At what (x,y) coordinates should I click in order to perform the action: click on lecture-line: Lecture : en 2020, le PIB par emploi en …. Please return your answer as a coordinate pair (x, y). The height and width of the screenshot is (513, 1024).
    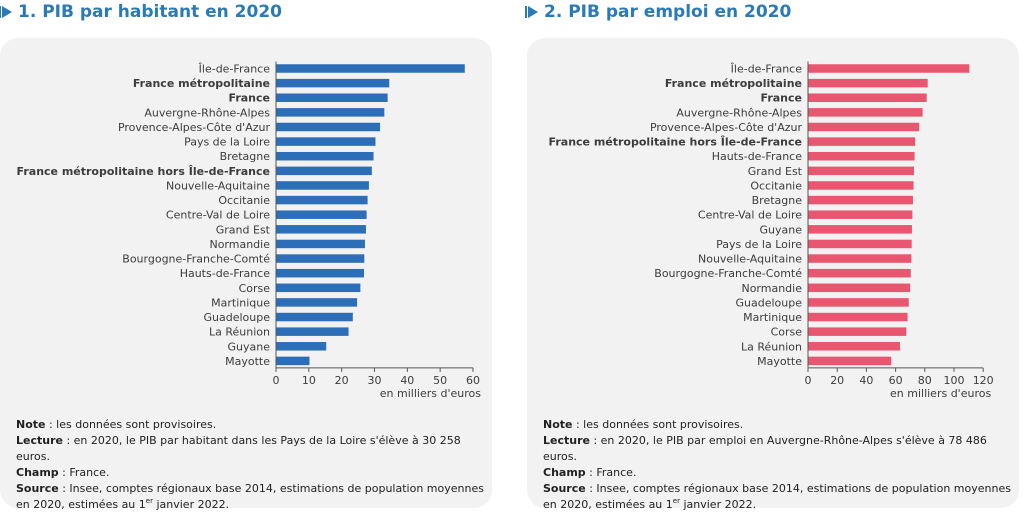
    Looking at the image, I should click on (765, 448).